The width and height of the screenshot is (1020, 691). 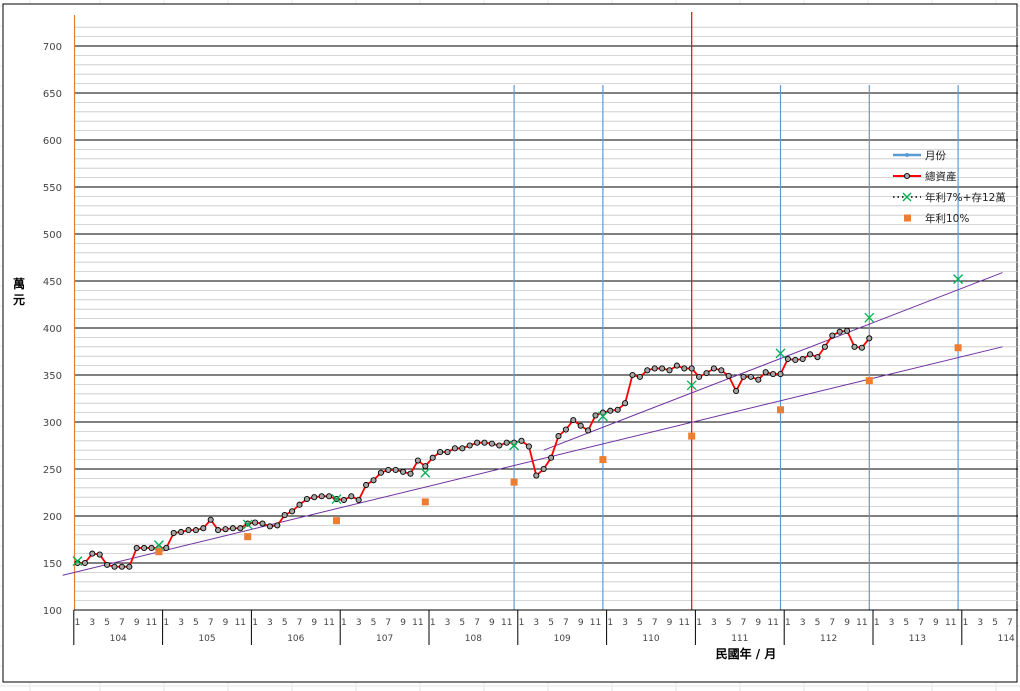 I want to click on y-tick-label: 550, so click(x=52, y=188).